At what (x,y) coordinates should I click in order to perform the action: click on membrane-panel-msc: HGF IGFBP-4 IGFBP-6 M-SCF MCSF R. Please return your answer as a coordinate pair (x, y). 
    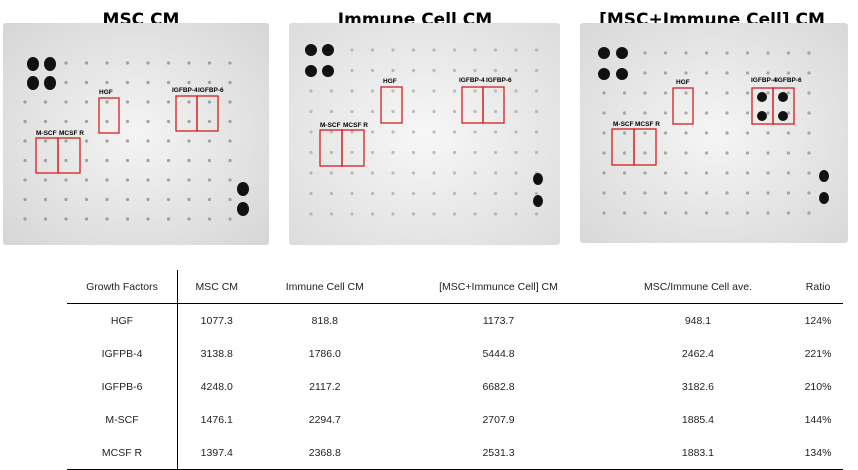
    Looking at the image, I should click on (136, 134).